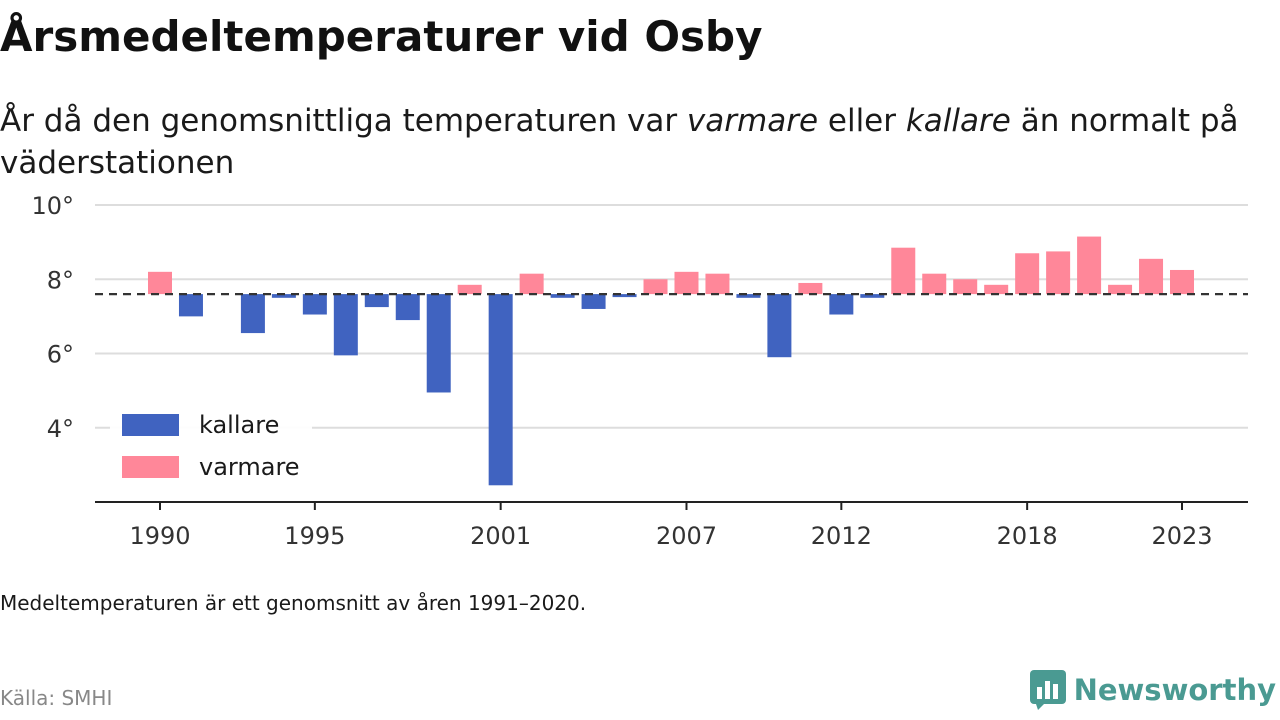 The width and height of the screenshot is (1280, 720). What do you see at coordinates (56, 698) in the screenshot?
I see `source-credit: Källa: SMHI` at bounding box center [56, 698].